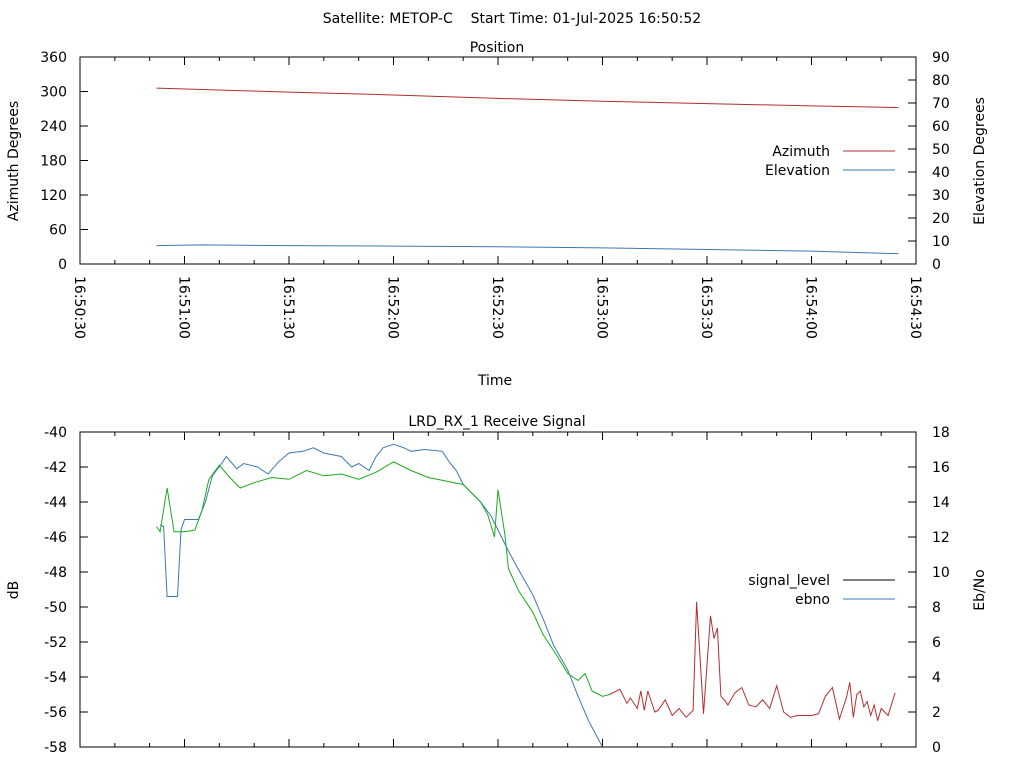 The image size is (1024, 768). What do you see at coordinates (941, 503) in the screenshot?
I see `signal-y2tick-label: 14` at bounding box center [941, 503].